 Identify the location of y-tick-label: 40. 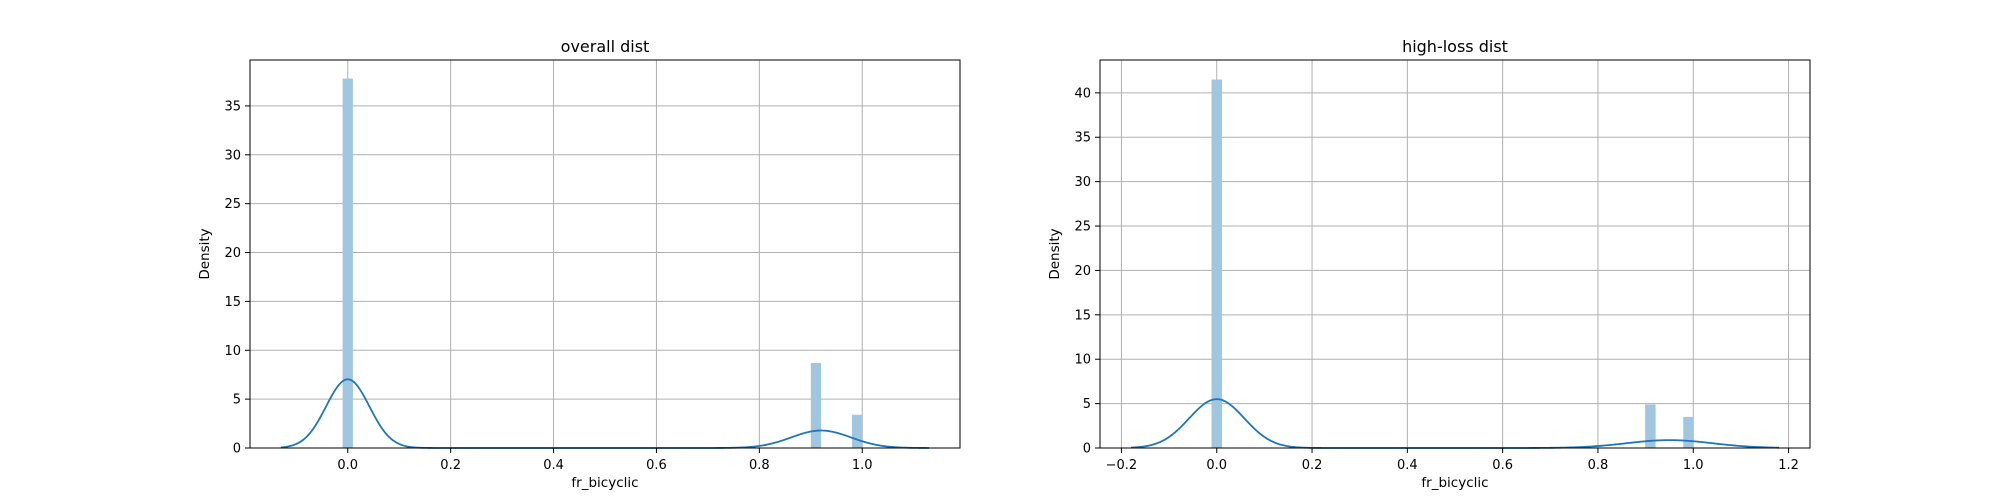
(1082, 93).